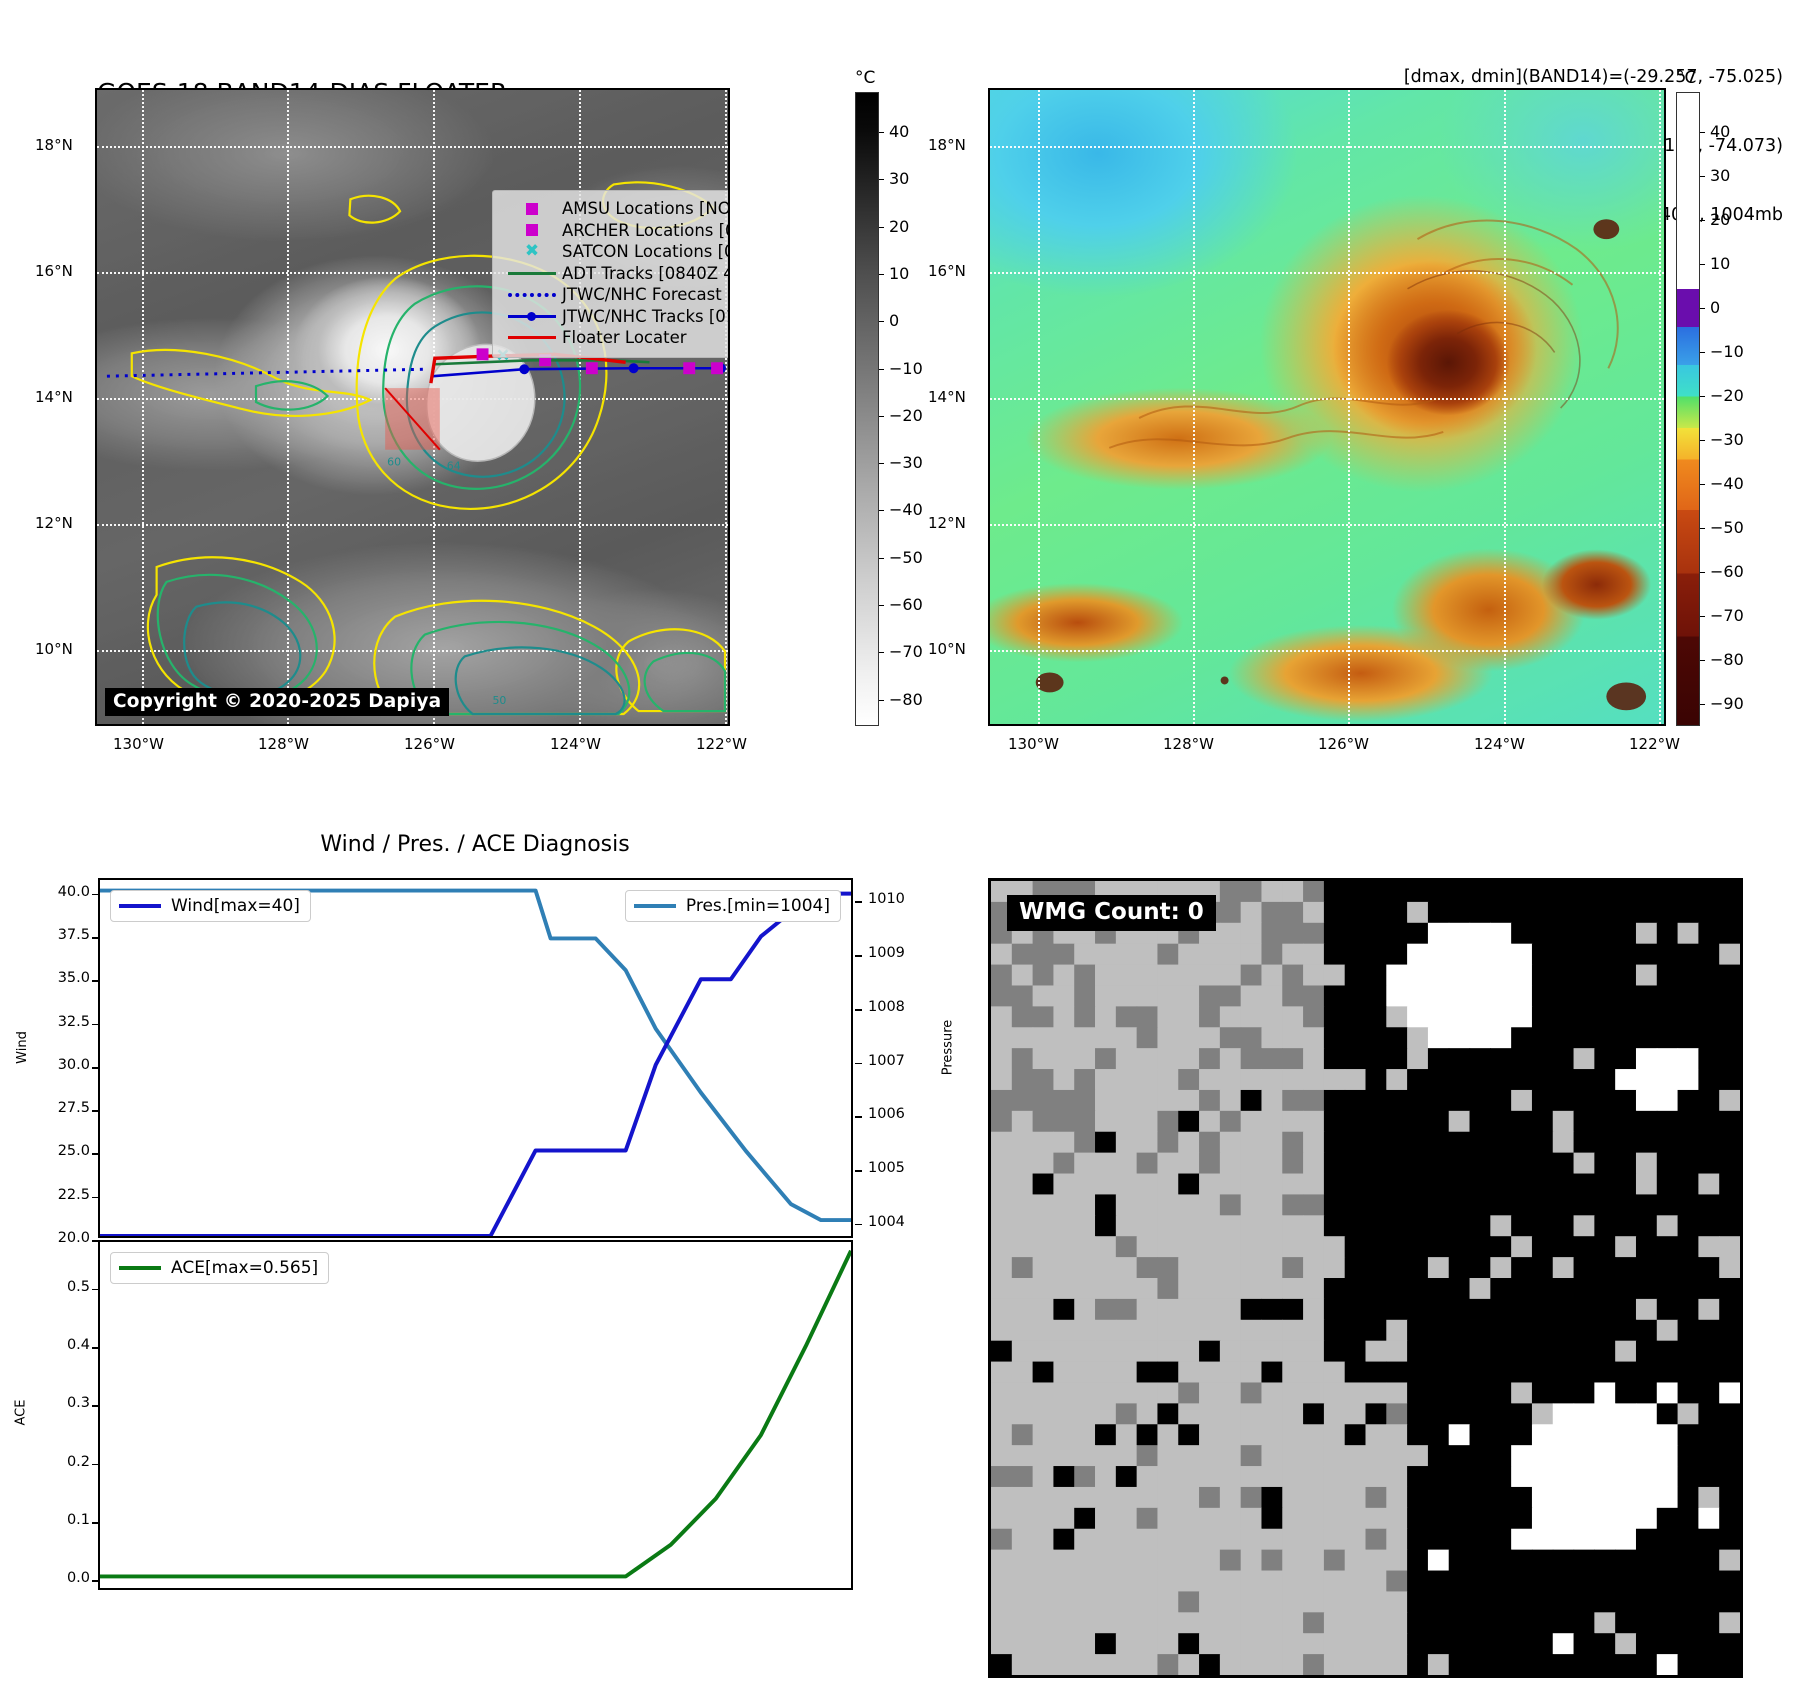  I want to click on lon-tick-label: 130°W, so click(138, 744).